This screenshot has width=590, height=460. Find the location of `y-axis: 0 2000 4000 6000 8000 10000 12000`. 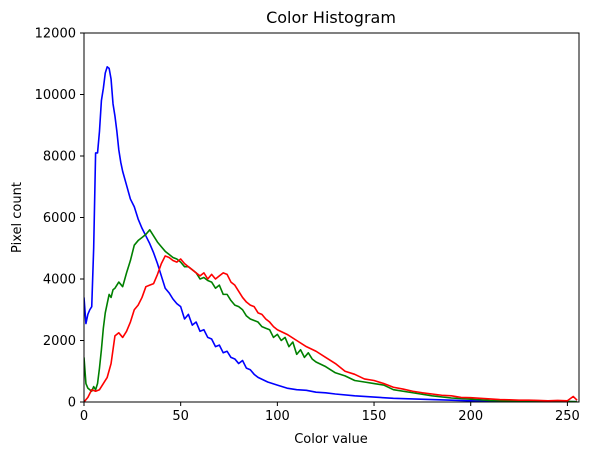

y-axis: 0 2000 4000 6000 8000 10000 12000 is located at coordinates (59, 219).